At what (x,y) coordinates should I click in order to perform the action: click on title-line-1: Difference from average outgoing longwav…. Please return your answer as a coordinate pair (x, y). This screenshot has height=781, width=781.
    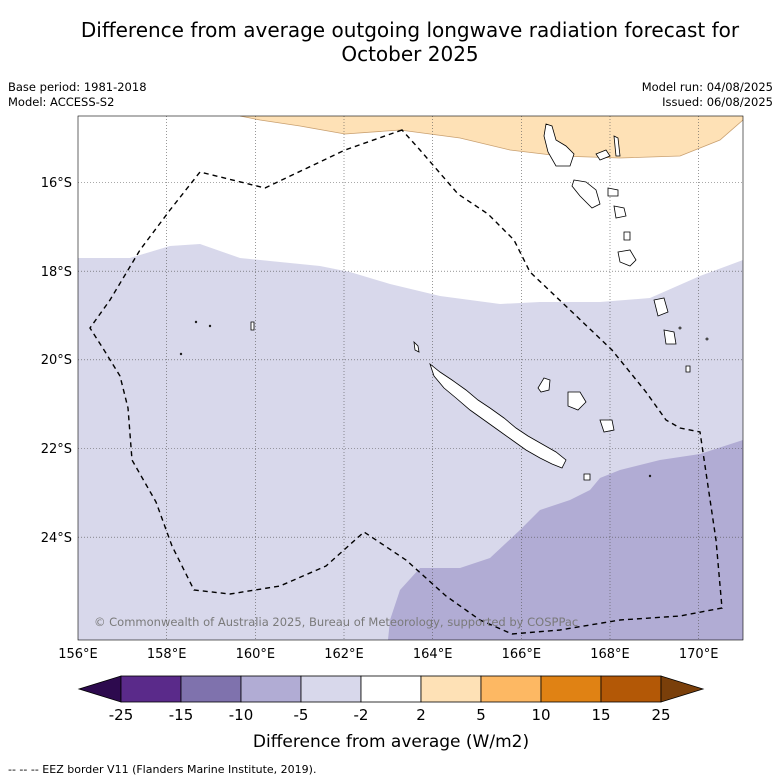
    Looking at the image, I should click on (410, 30).